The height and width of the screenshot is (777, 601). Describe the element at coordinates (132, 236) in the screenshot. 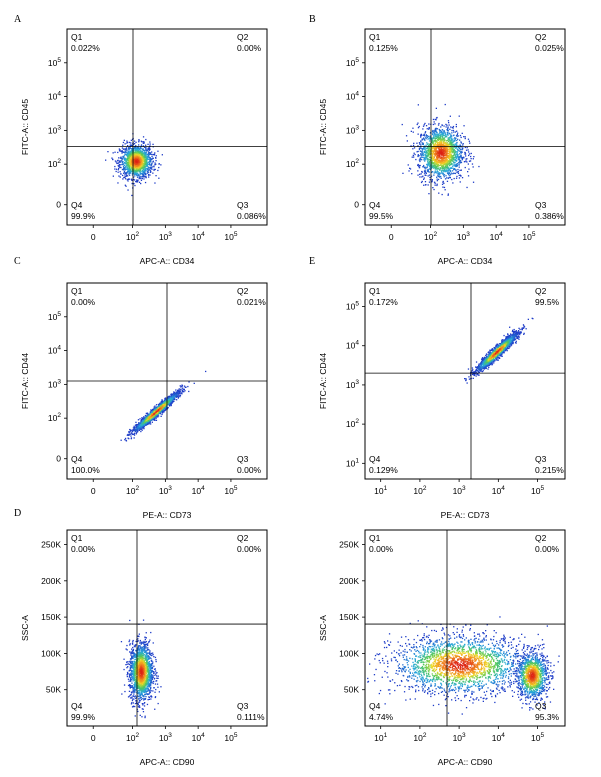

I see `x-tick-label: 10²` at that location.